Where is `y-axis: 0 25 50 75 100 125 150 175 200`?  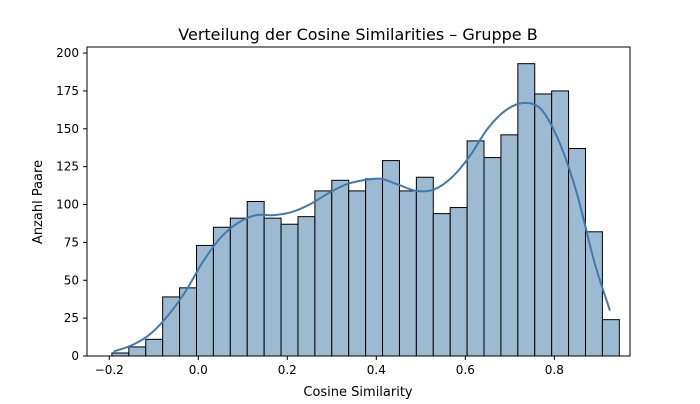
y-axis: 0 25 50 75 100 125 150 175 200 is located at coordinates (71, 204).